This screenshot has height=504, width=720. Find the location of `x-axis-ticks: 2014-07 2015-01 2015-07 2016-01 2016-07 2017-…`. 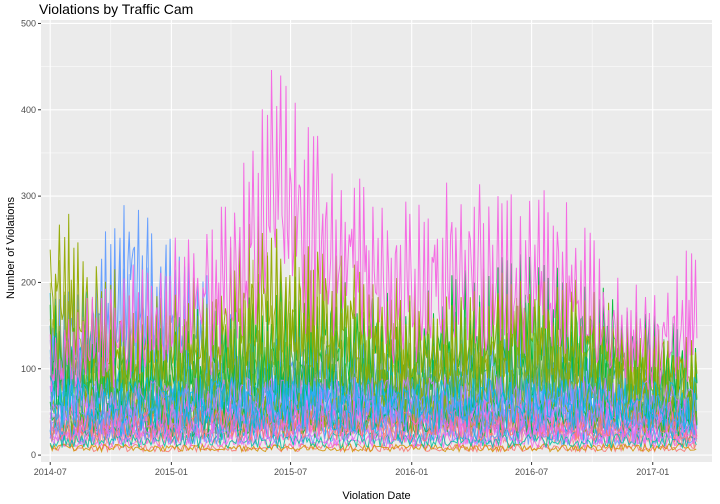

x-axis-ticks: 2014-07 2015-01 2015-07 2016-01 2016-07 2017-… is located at coordinates (351, 469).